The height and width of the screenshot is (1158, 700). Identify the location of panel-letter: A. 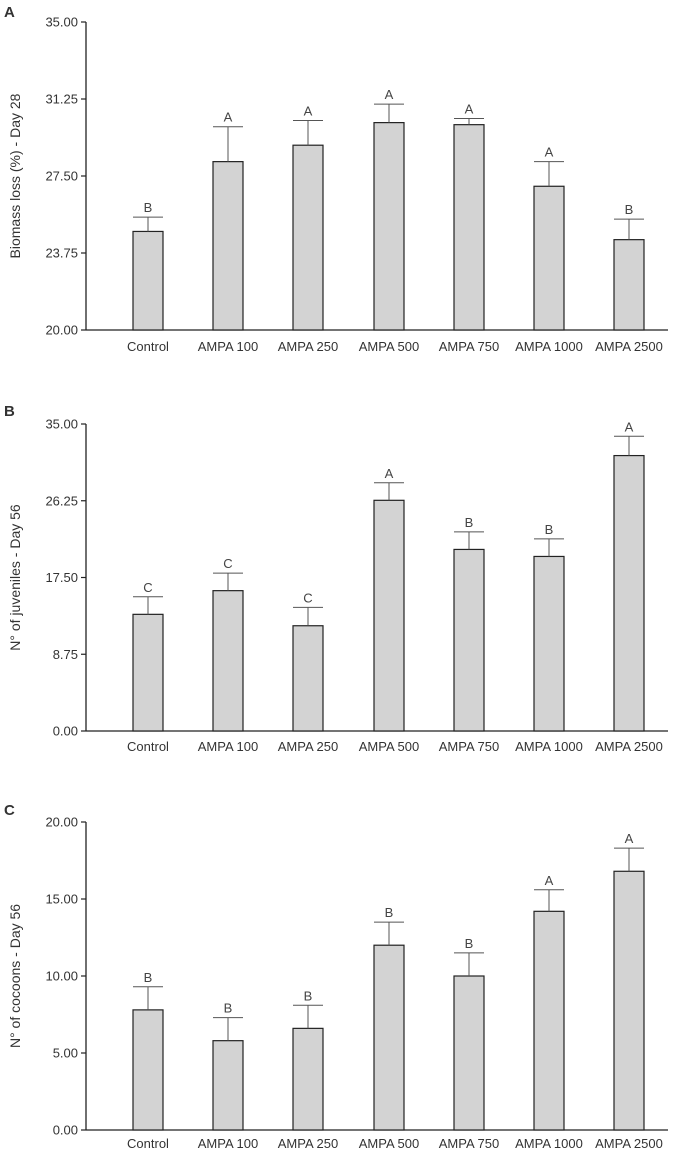
(9, 12).